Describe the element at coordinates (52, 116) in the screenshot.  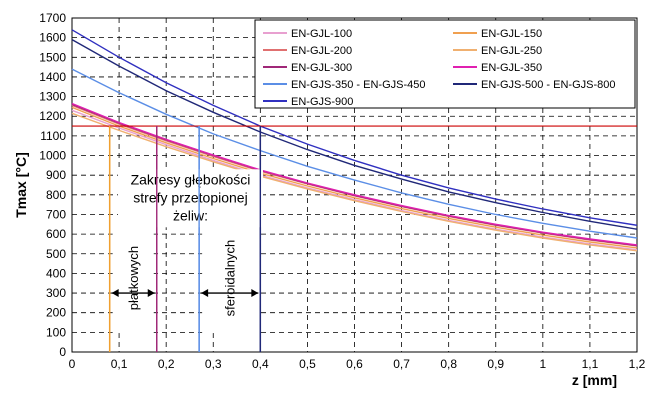
I see `y-tick-label: 1200` at that location.